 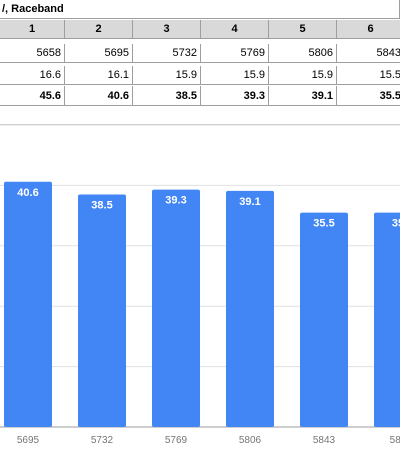 I want to click on table-cell: 40.6, so click(x=99, y=96).